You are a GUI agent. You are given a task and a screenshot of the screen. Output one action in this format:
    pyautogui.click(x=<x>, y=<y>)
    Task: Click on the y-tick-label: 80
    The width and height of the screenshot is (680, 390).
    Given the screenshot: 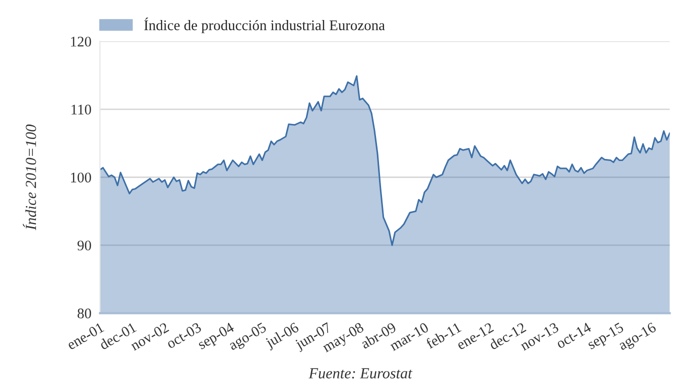 What is the action you would take?
    pyautogui.click(x=85, y=313)
    